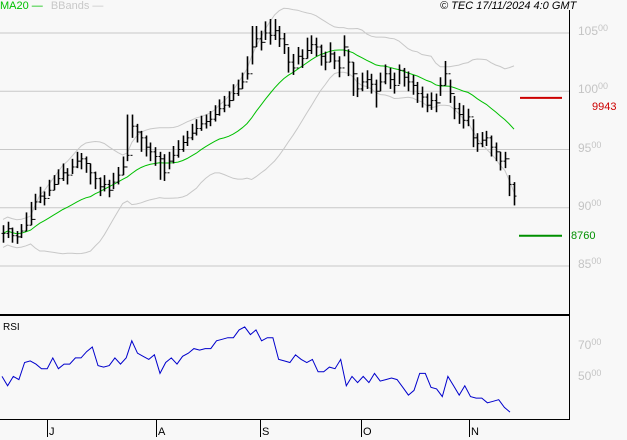 The image size is (627, 440). I want to click on y-tick-label: 8500, so click(590, 263).